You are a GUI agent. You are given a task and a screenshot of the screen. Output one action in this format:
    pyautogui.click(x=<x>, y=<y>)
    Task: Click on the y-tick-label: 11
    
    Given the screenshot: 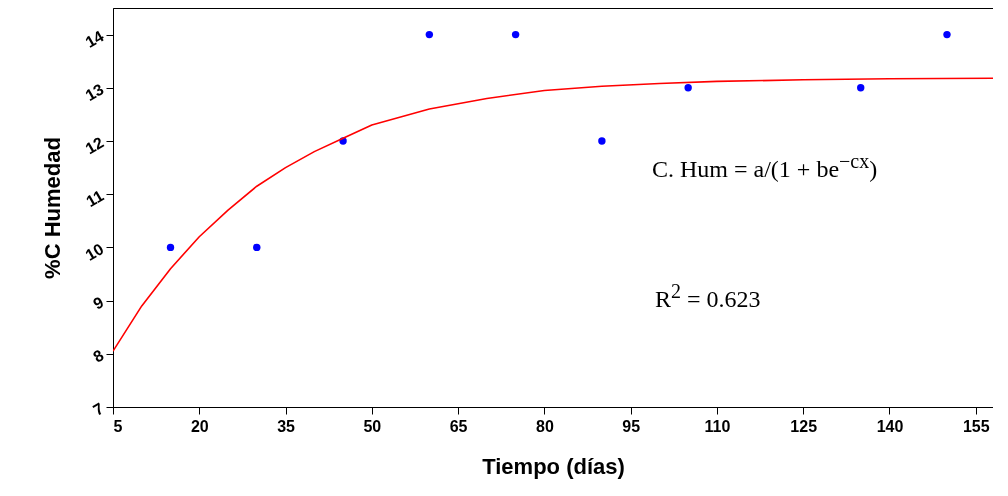 What is the action you would take?
    pyautogui.click(x=95, y=198)
    